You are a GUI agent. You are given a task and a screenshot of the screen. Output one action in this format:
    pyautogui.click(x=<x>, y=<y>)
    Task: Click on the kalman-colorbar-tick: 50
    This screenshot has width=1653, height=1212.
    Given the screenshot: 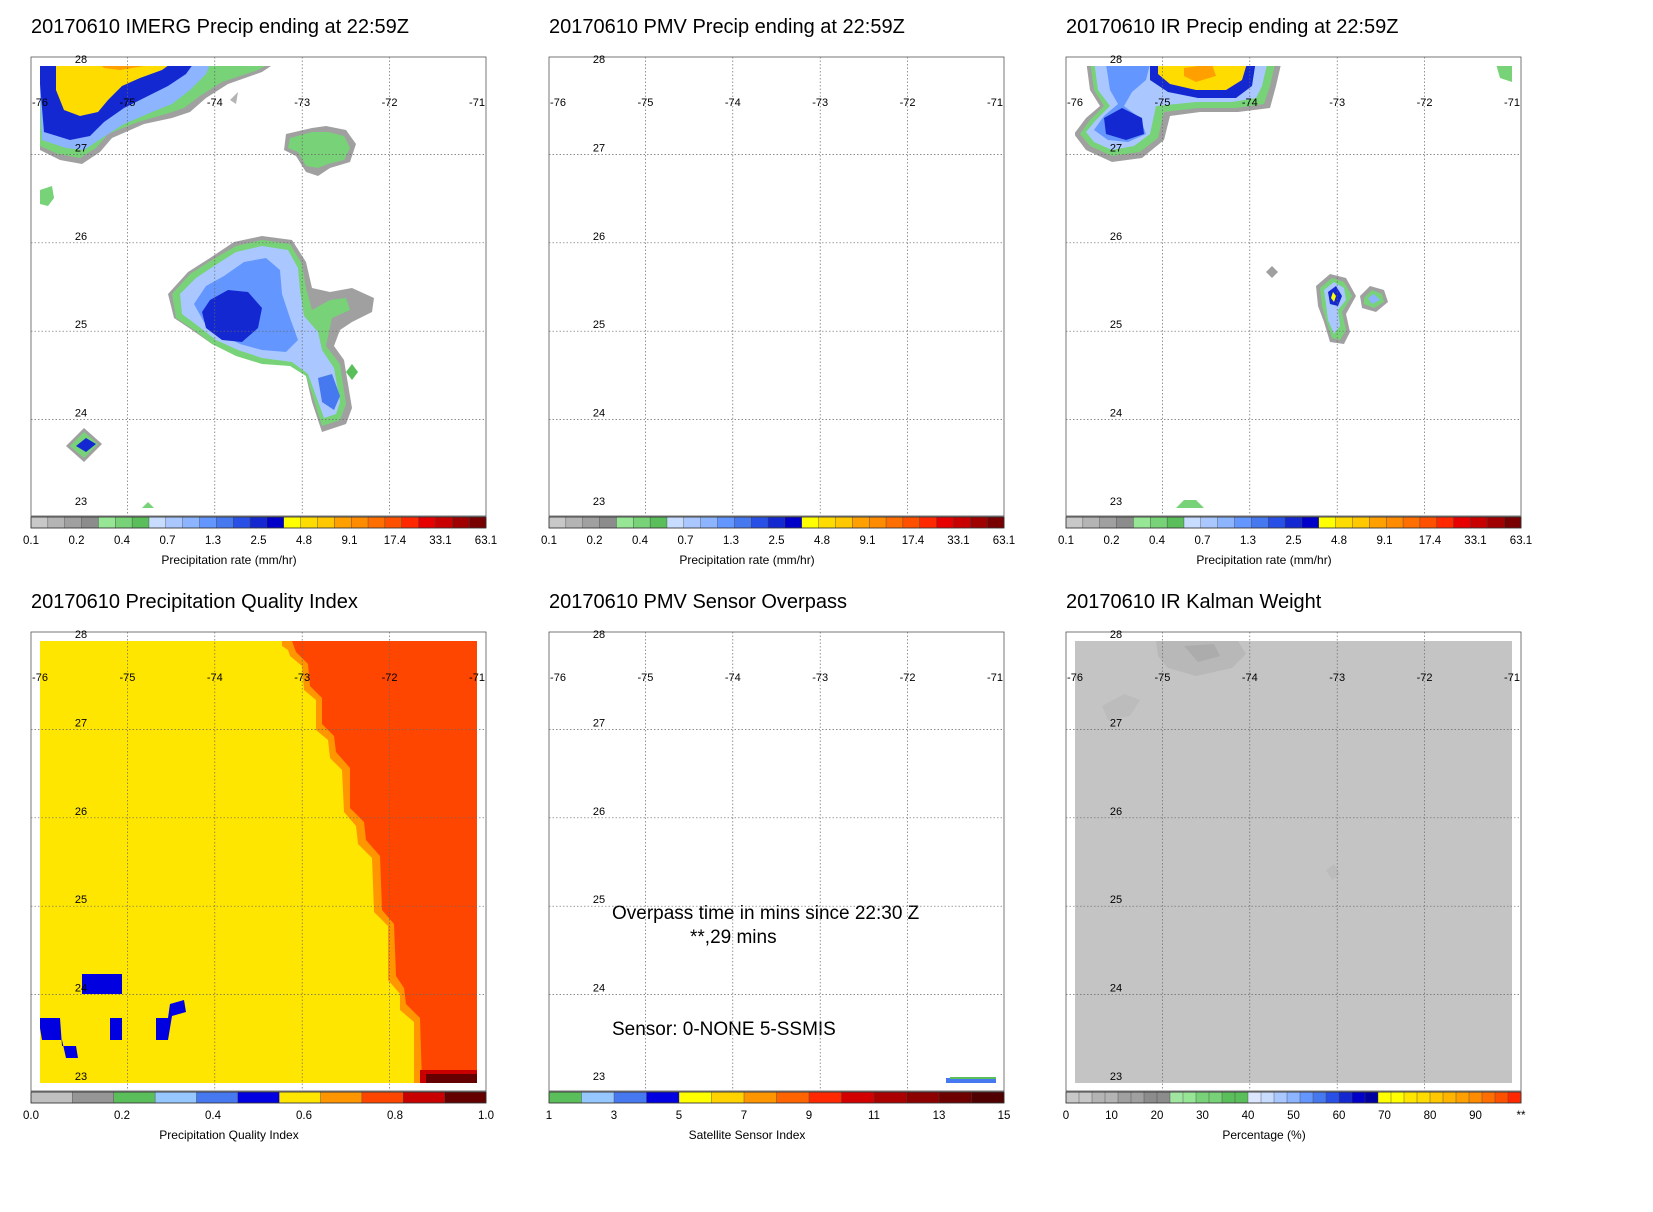 What is the action you would take?
    pyautogui.click(x=1293, y=1116)
    